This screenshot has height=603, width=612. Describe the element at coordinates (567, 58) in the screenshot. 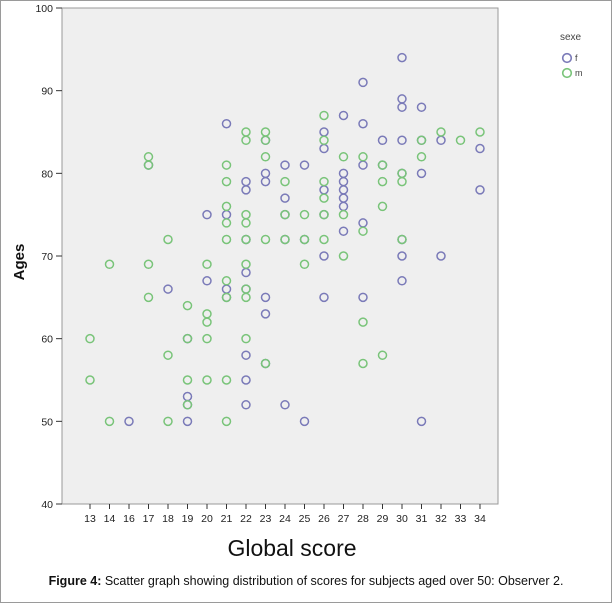

I see `legend-marker-f` at that location.